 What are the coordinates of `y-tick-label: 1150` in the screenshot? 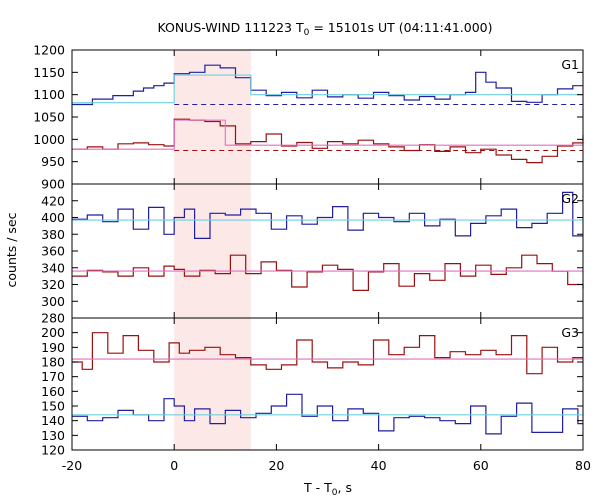 It's located at (49, 72).